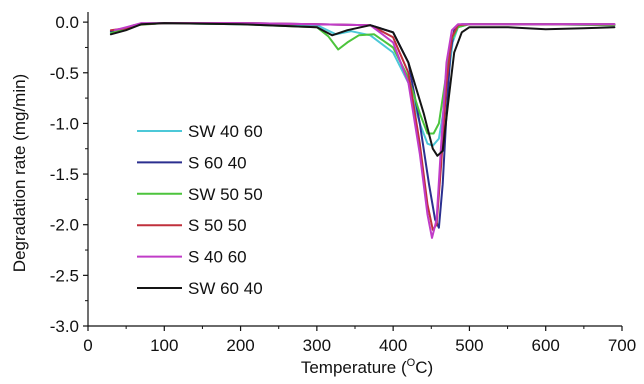  I want to click on y-tick-label: -1.5, so click(64, 174).